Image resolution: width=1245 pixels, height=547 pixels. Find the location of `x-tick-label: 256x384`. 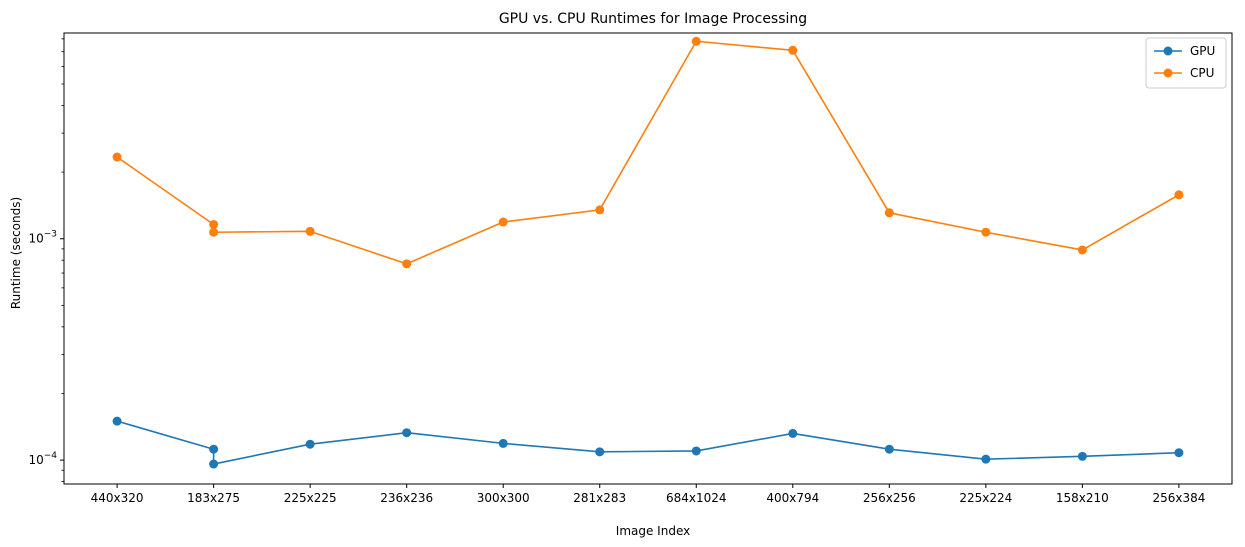

x-tick-label: 256x384 is located at coordinates (1178, 498).